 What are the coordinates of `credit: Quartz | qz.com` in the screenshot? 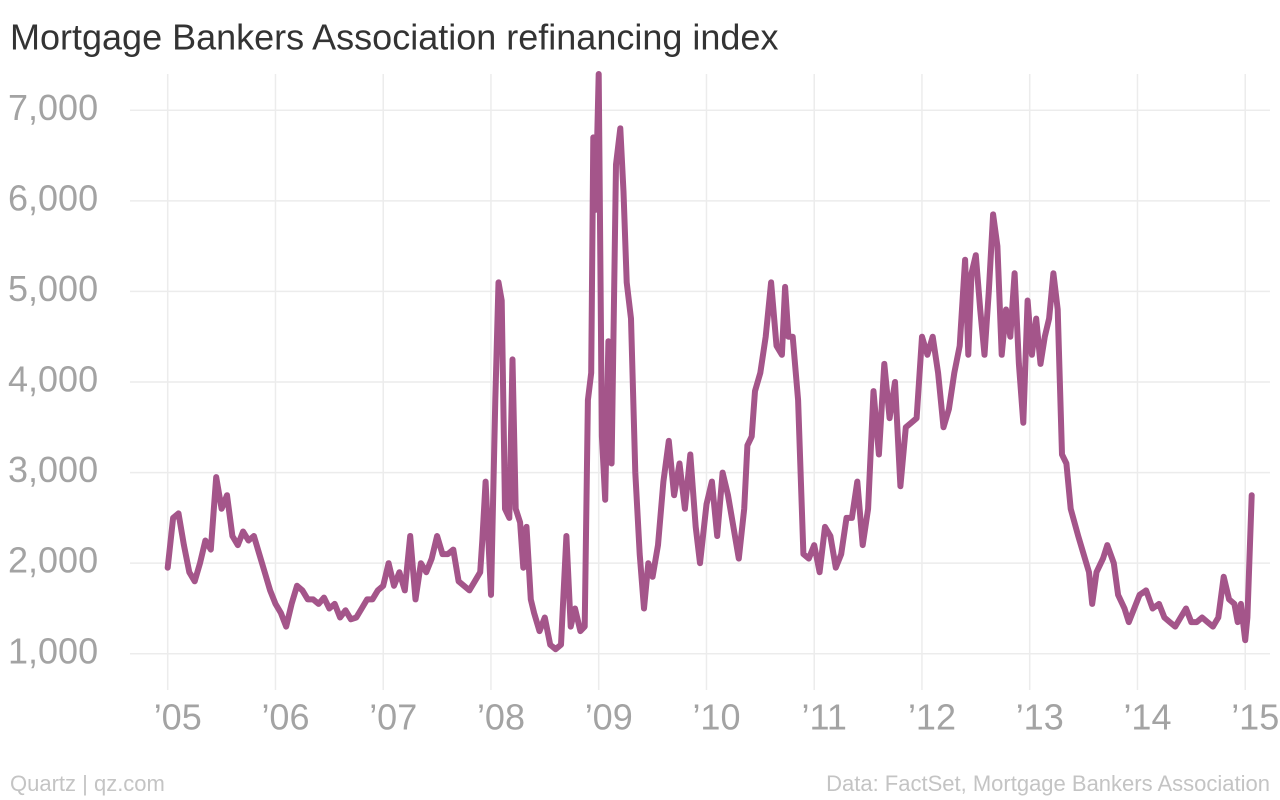 It's located at (87, 783).